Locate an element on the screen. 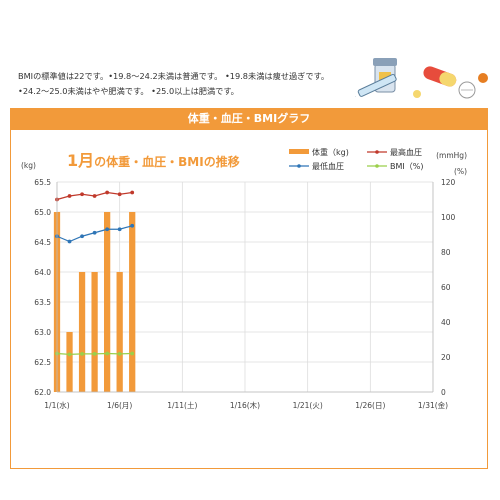 Image resolution: width=500 pixels, height=500 pixels. right-tick-label: 20 is located at coordinates (446, 357).